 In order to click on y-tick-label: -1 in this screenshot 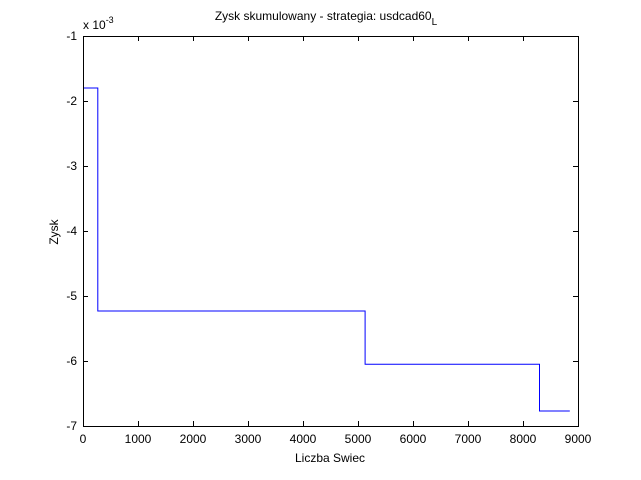, I will do `click(71, 36)`.